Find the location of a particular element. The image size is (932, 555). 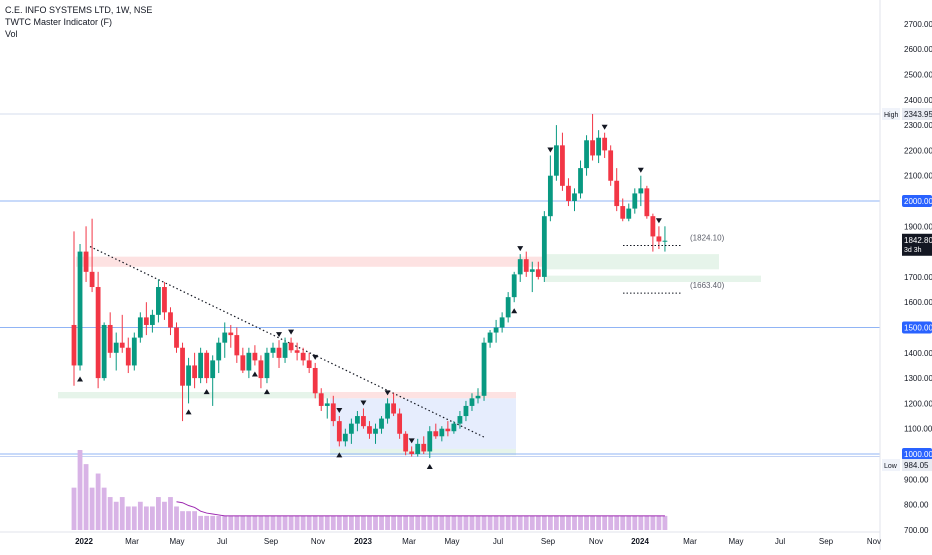

volume-label: Vol is located at coordinates (11, 34).